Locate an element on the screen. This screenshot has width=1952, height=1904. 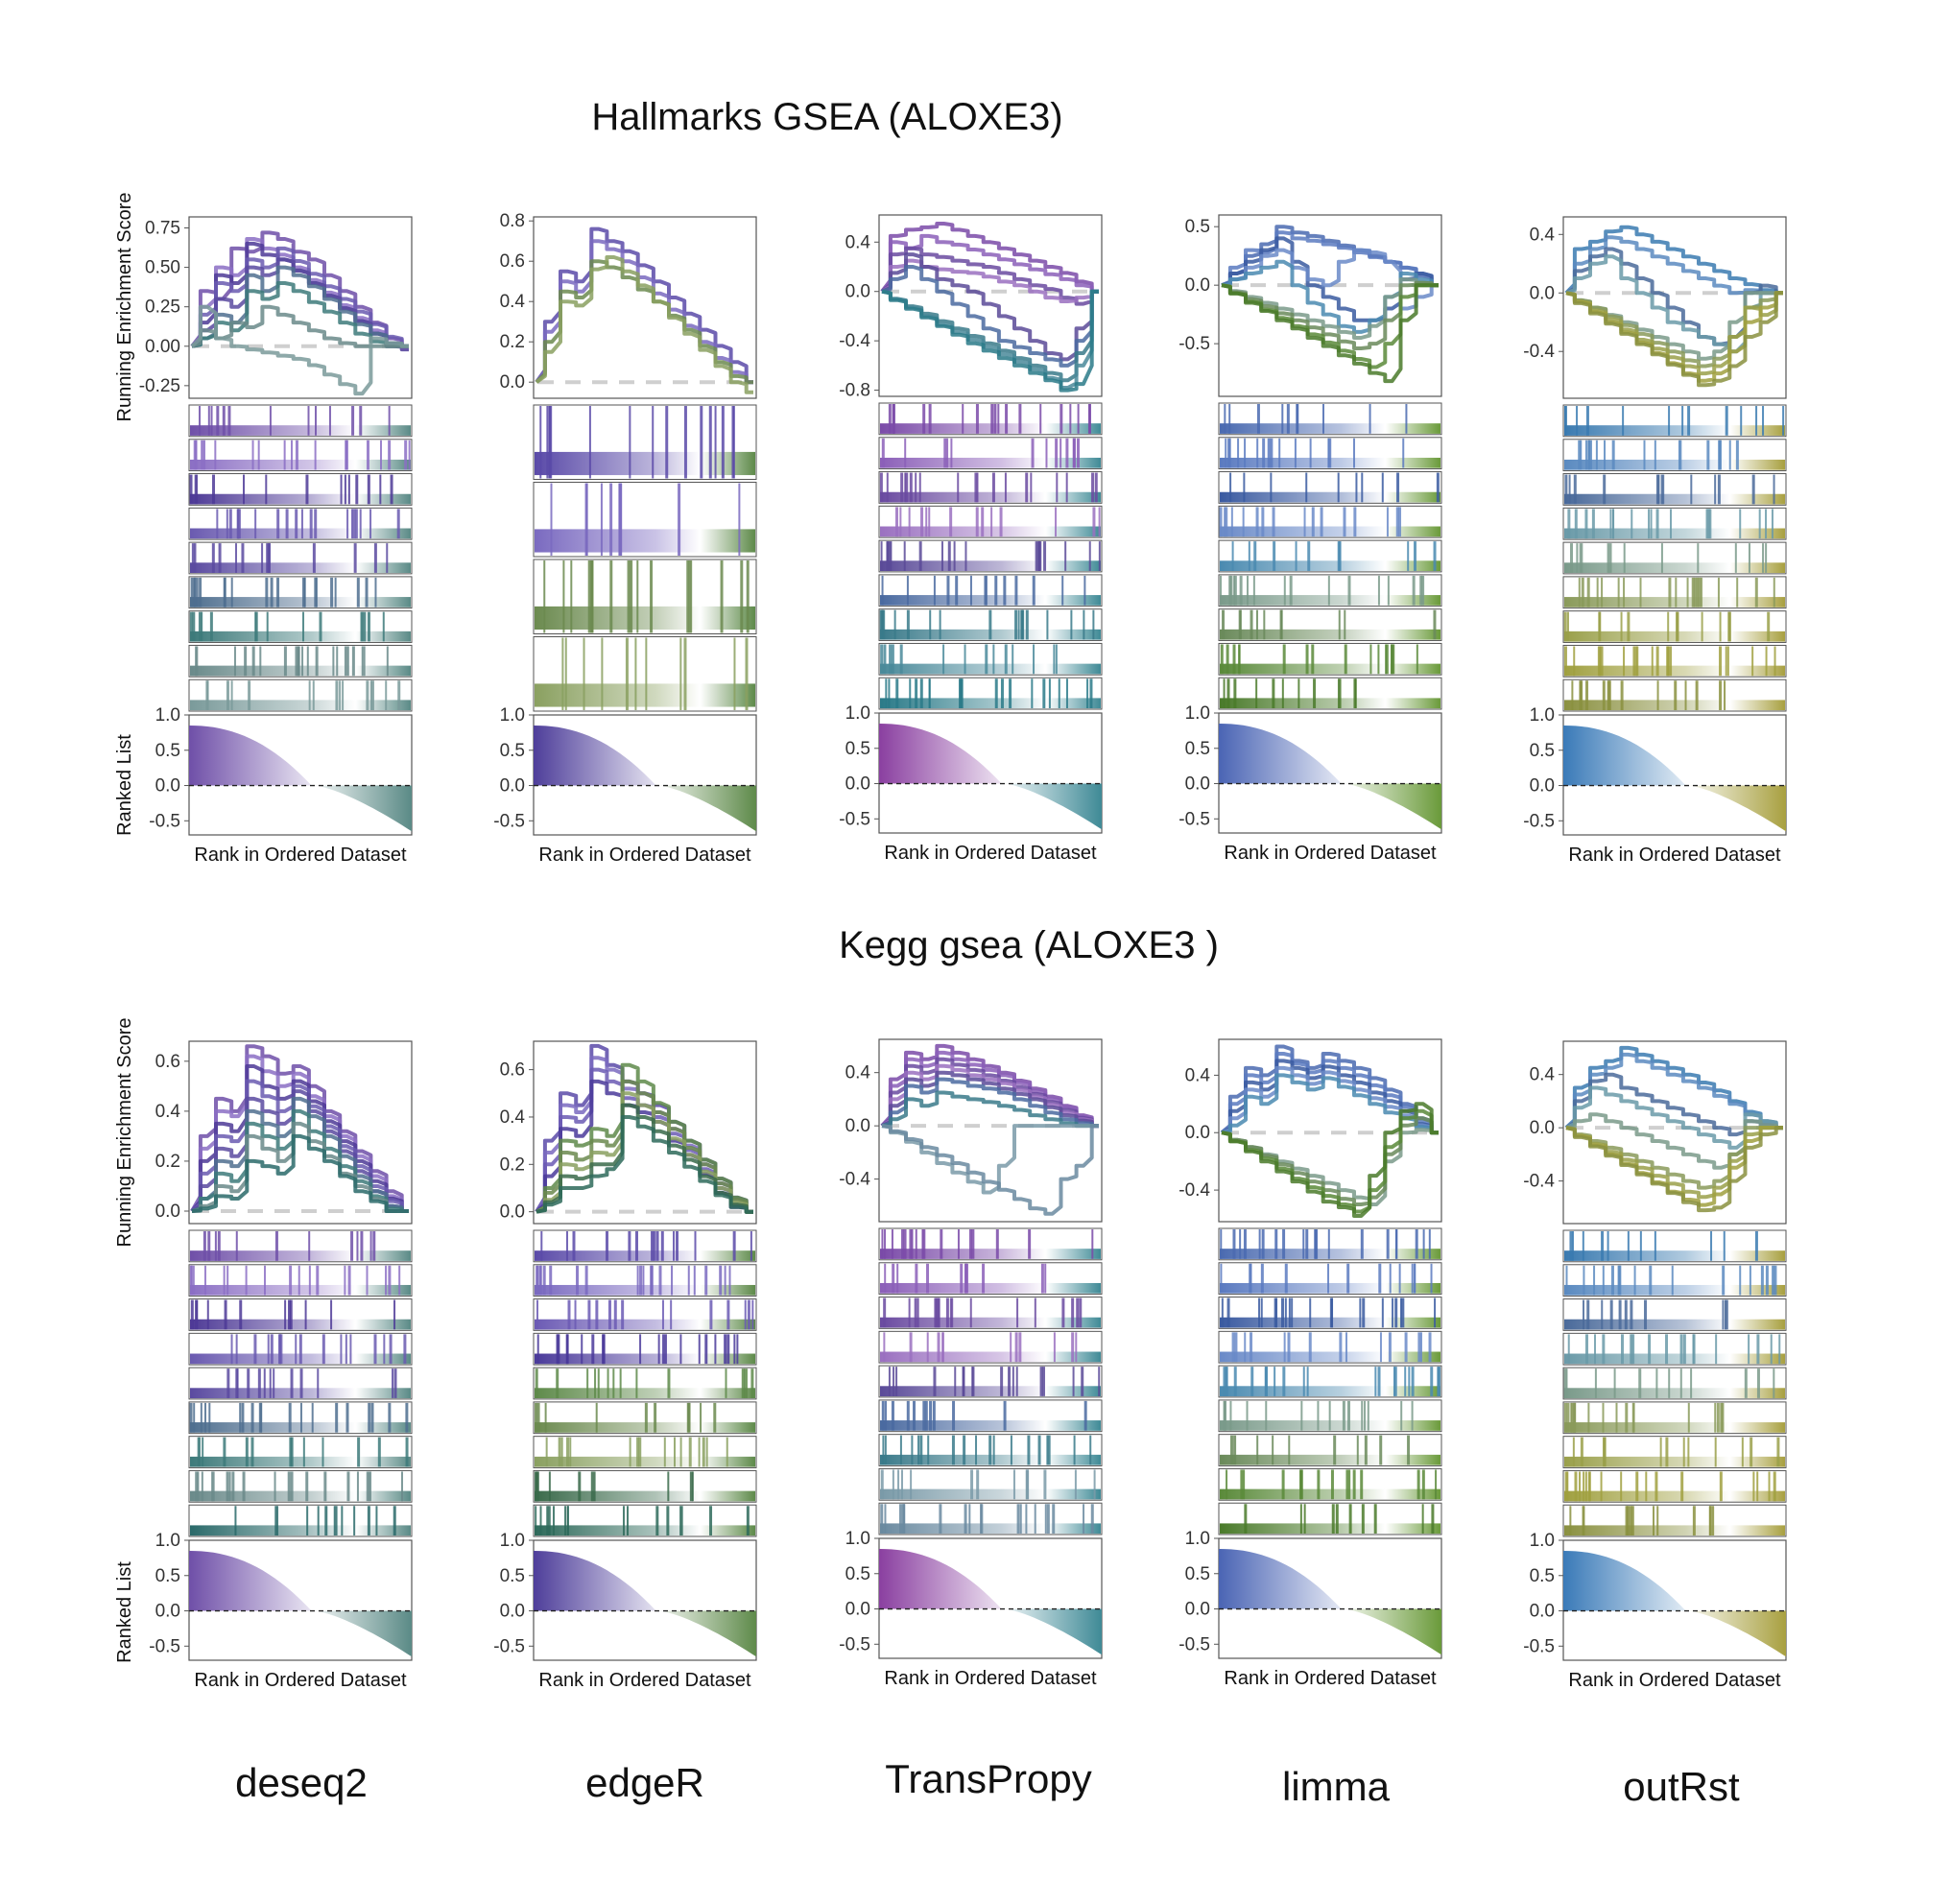
chart-title: Hallmarks GSEA (ALOXE3) is located at coordinates (826, 117).